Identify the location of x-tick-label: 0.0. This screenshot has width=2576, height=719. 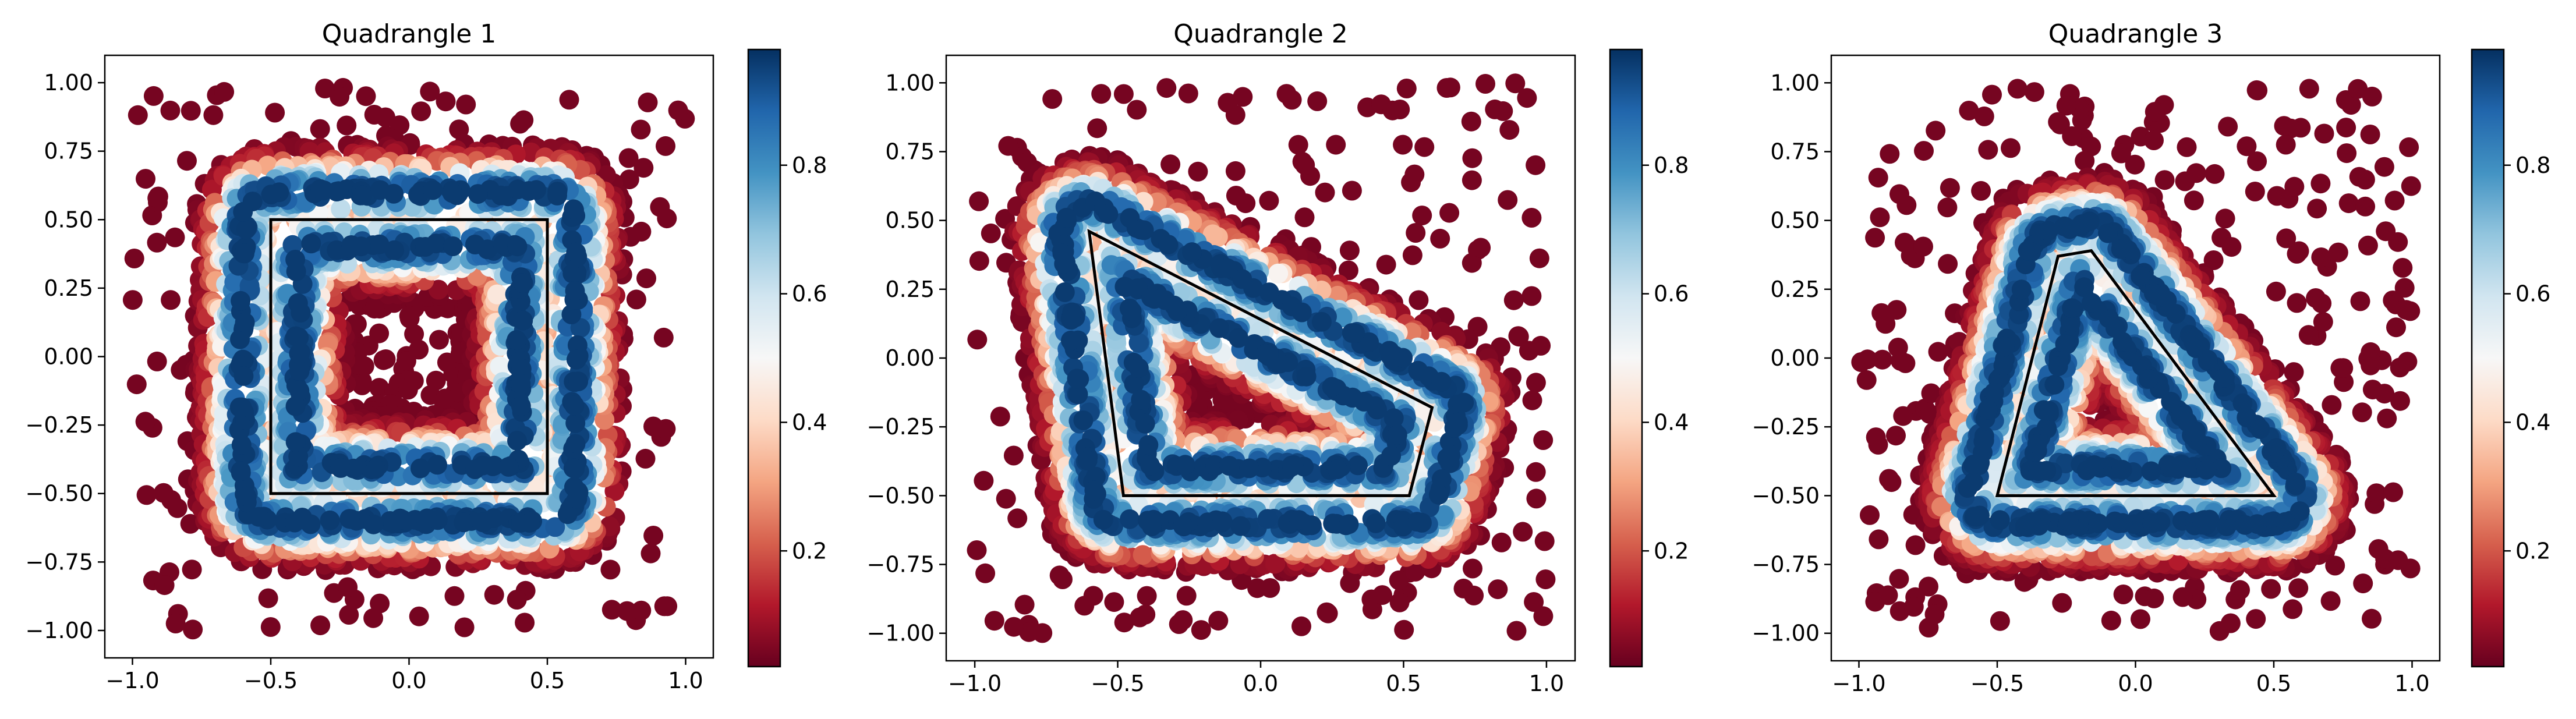
(1260, 683).